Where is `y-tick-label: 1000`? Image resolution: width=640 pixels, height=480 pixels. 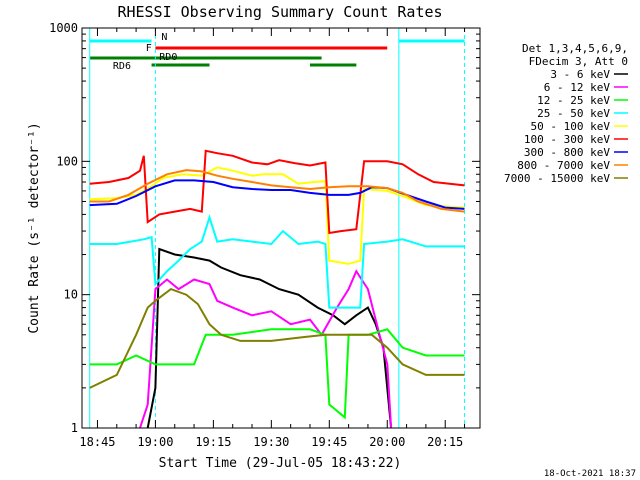
y-tick-label: 1000 is located at coordinates (63, 28).